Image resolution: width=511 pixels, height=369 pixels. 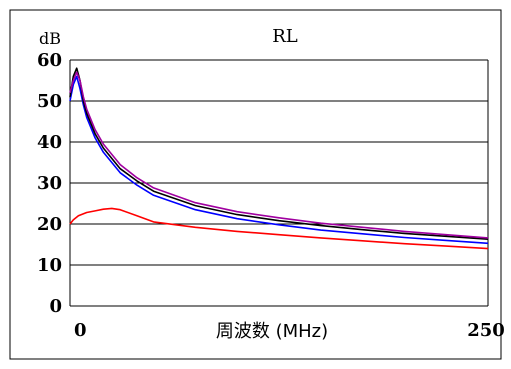 What do you see at coordinates (55, 306) in the screenshot?
I see `y-tick-label-0: 0` at bounding box center [55, 306].